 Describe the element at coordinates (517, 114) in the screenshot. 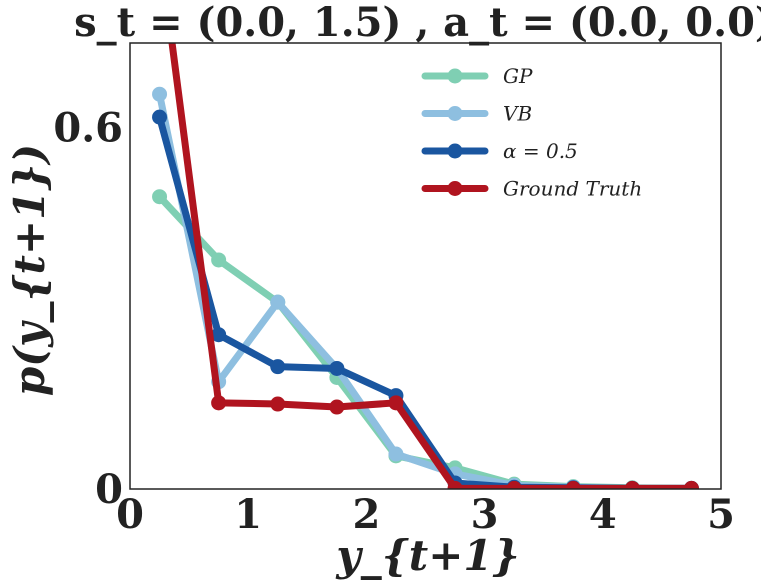

I see `legend-label: VB` at that location.